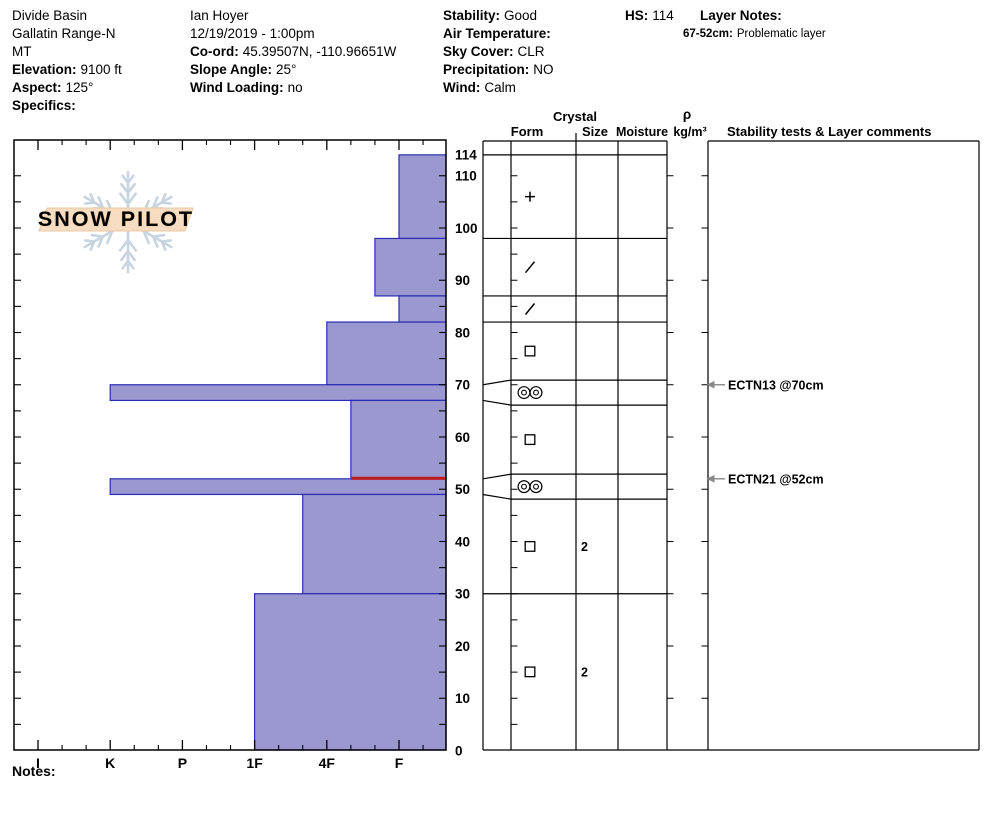  What do you see at coordinates (663, 15) in the screenshot?
I see `hs-value: 114` at bounding box center [663, 15].